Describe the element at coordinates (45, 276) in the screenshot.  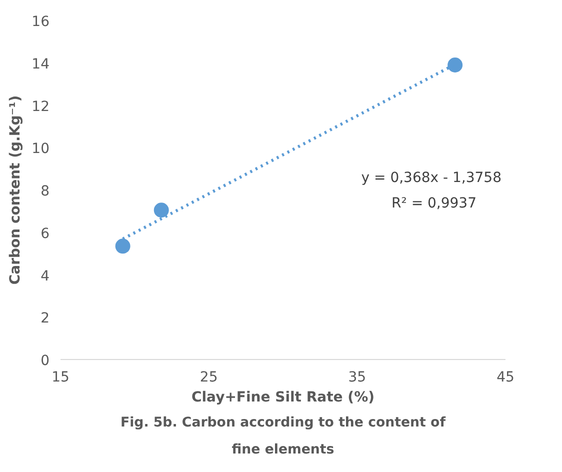
I see `y-tick-label: 4` at that location.